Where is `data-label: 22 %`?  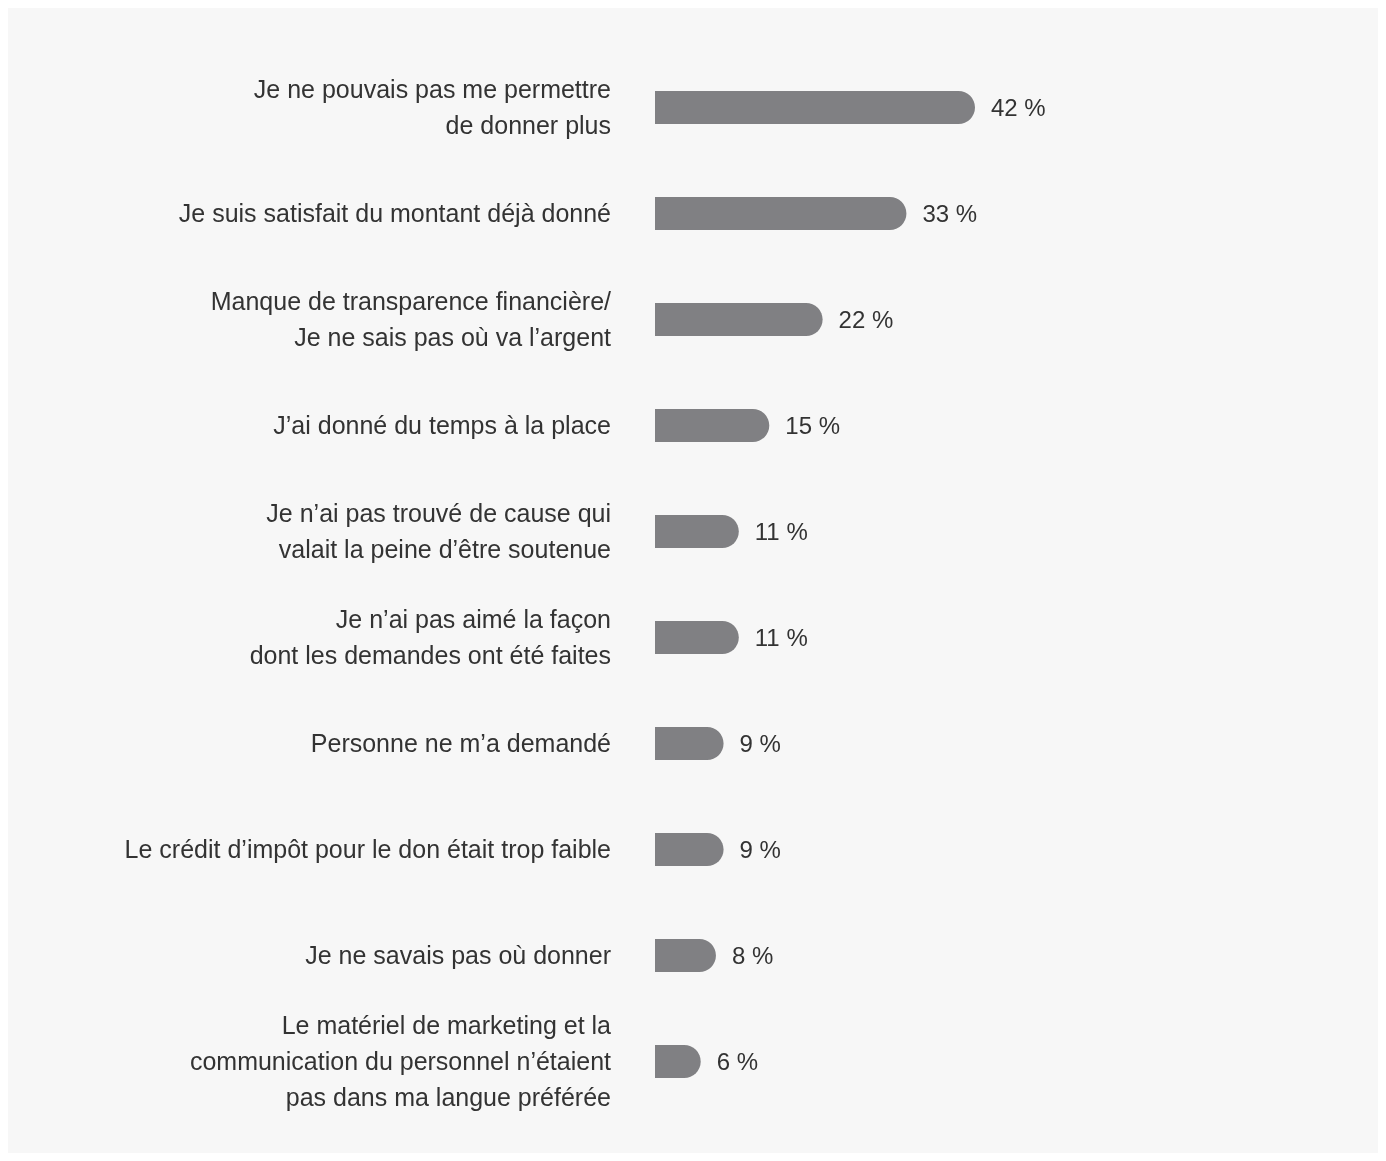
data-label: 22 % is located at coordinates (866, 320).